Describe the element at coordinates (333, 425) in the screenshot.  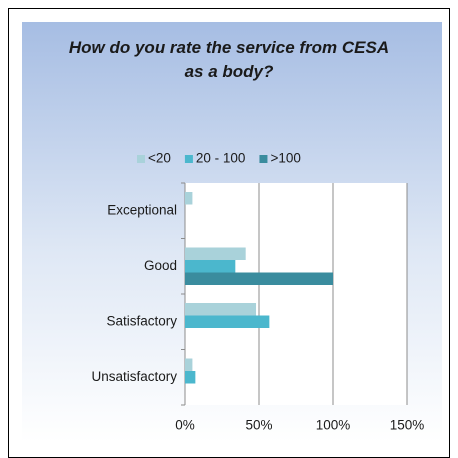
I see `x-tick-label: 100%` at that location.